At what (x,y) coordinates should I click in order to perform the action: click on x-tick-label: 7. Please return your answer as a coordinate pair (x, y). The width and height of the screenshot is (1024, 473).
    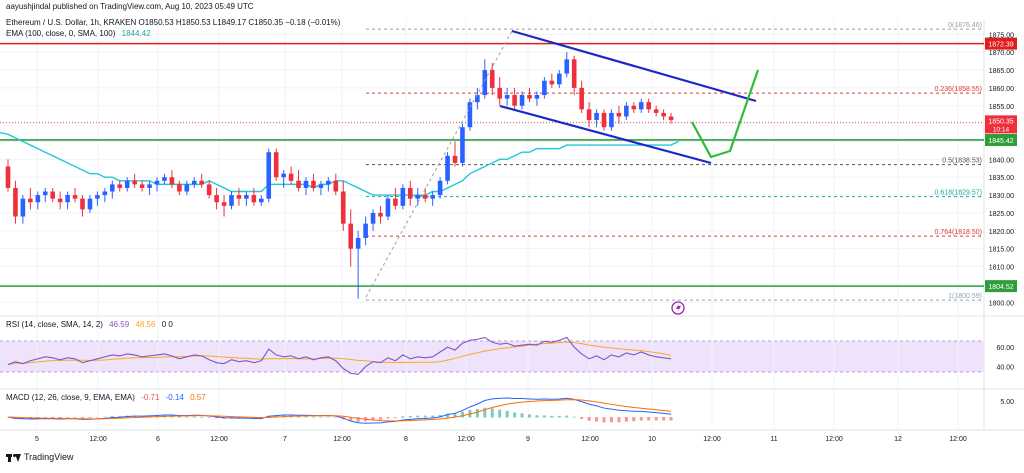
    Looking at the image, I should click on (285, 439).